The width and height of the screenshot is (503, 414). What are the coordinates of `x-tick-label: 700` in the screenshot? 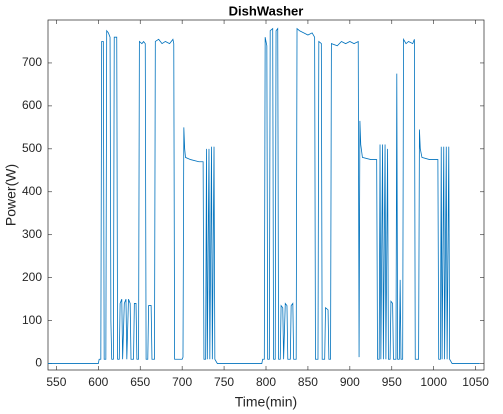 It's located at (182, 382).